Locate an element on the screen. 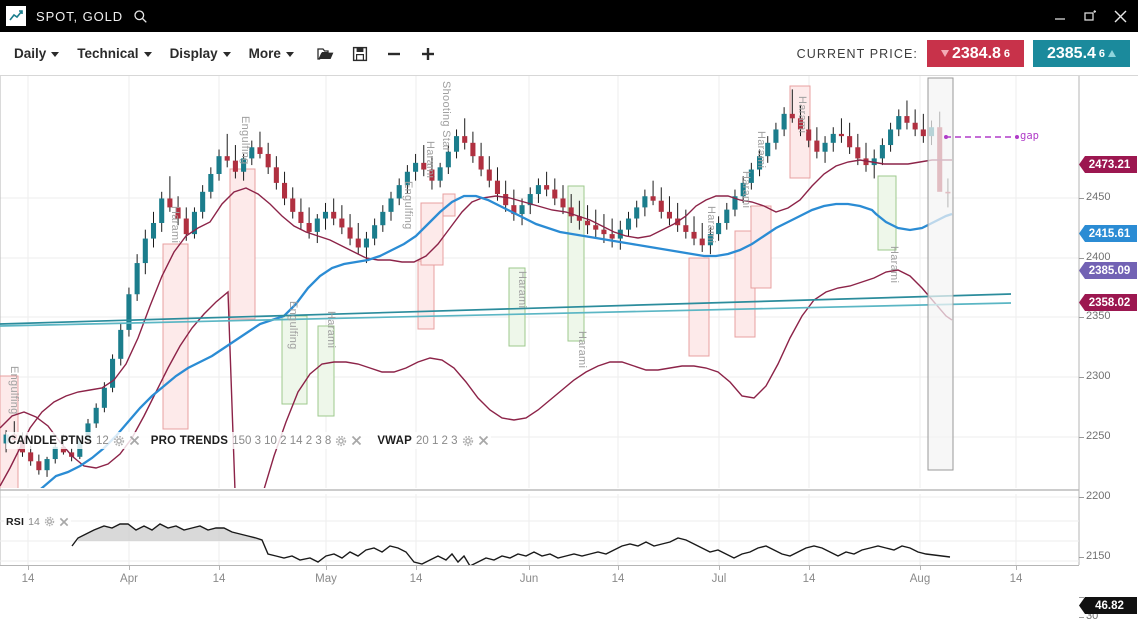  selection-box is located at coordinates (940, 274).